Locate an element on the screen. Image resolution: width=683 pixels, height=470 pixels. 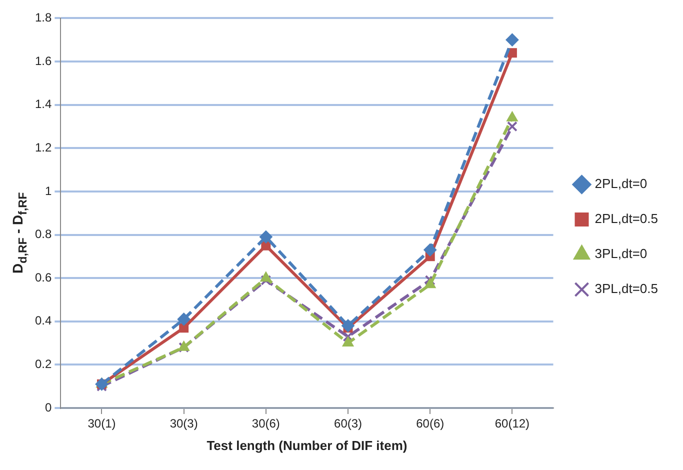
legend-label: 3PL,dt=0 is located at coordinates (621, 254).